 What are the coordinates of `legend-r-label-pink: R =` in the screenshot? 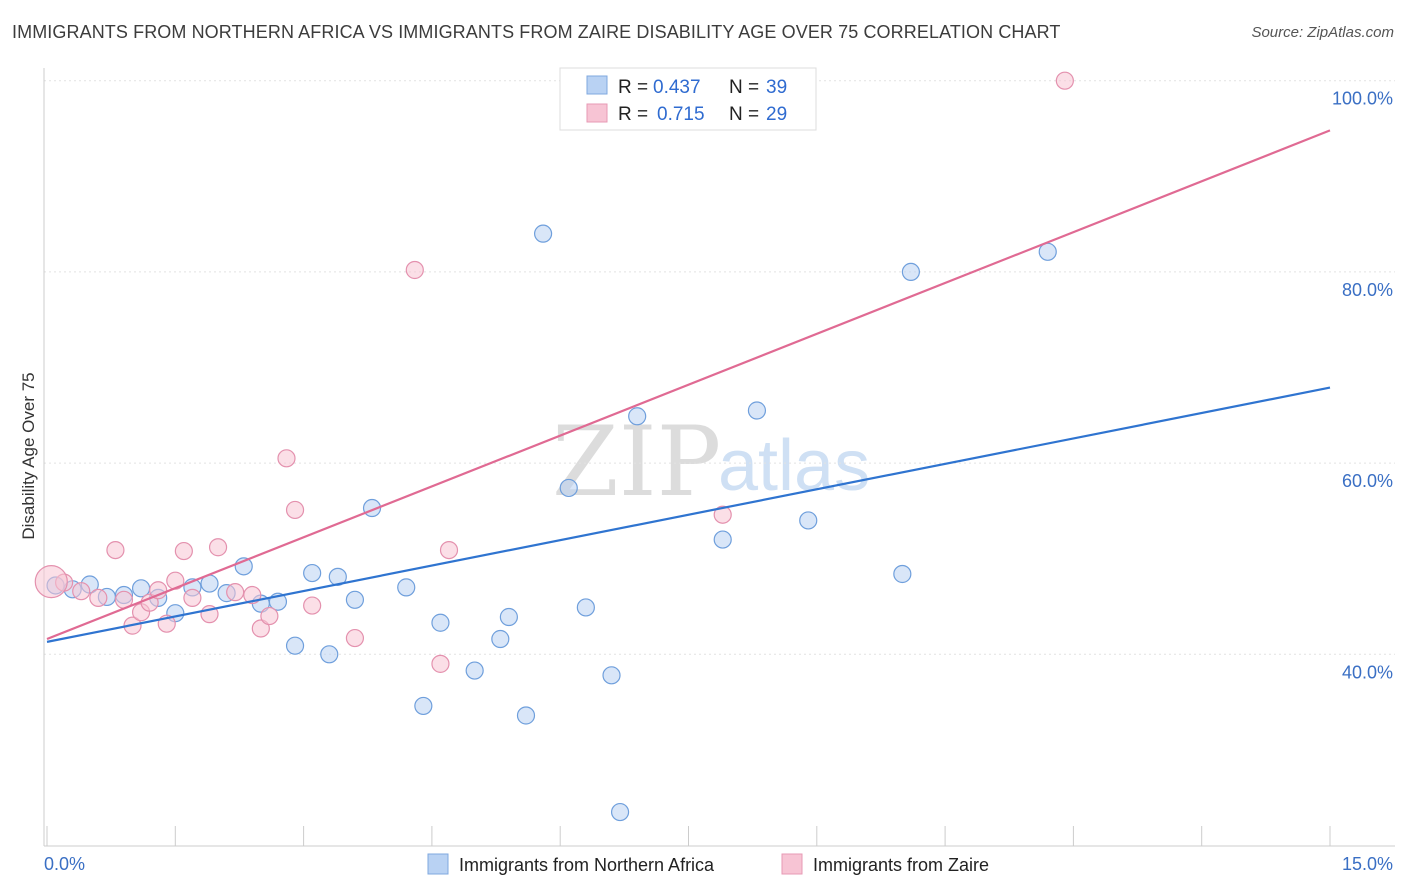 It's located at (633, 114).